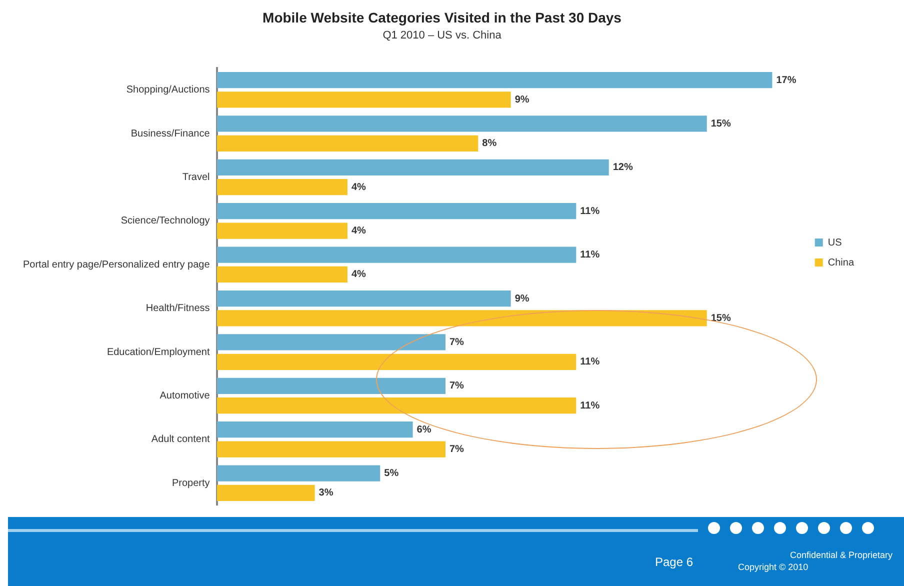 The image size is (904, 586). Describe the element at coordinates (180, 440) in the screenshot. I see `y-tick-label: Adult content` at that location.